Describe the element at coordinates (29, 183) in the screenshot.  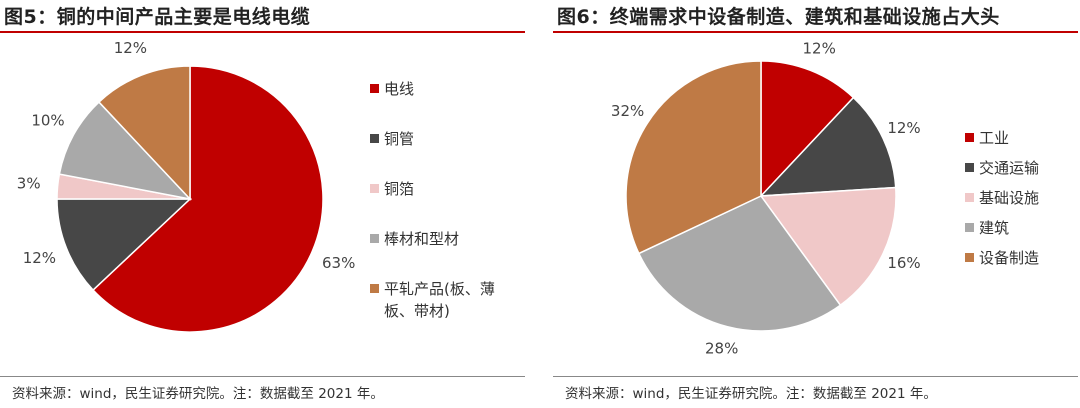
I see `slice-value-label: 3%` at that location.